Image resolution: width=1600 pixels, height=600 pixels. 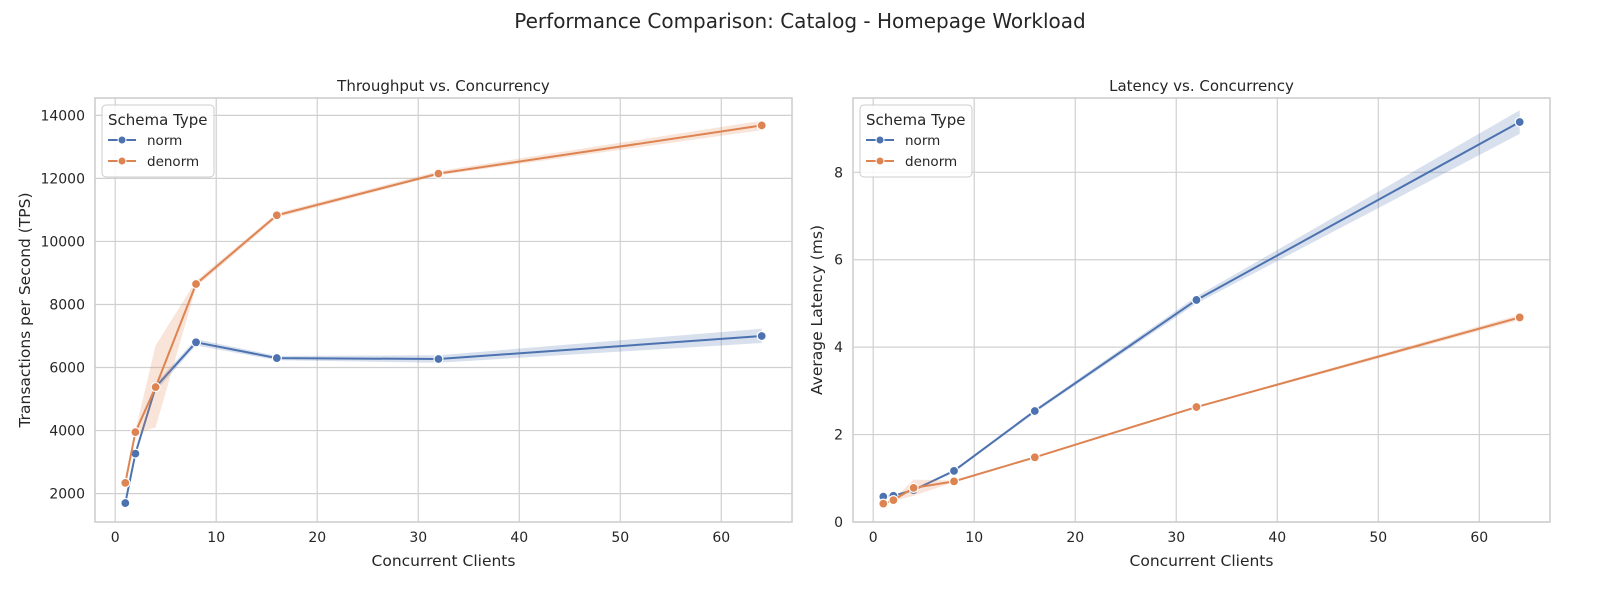 I want to click on chart-title: Latency vs. Concurrency, so click(x=1201, y=86).